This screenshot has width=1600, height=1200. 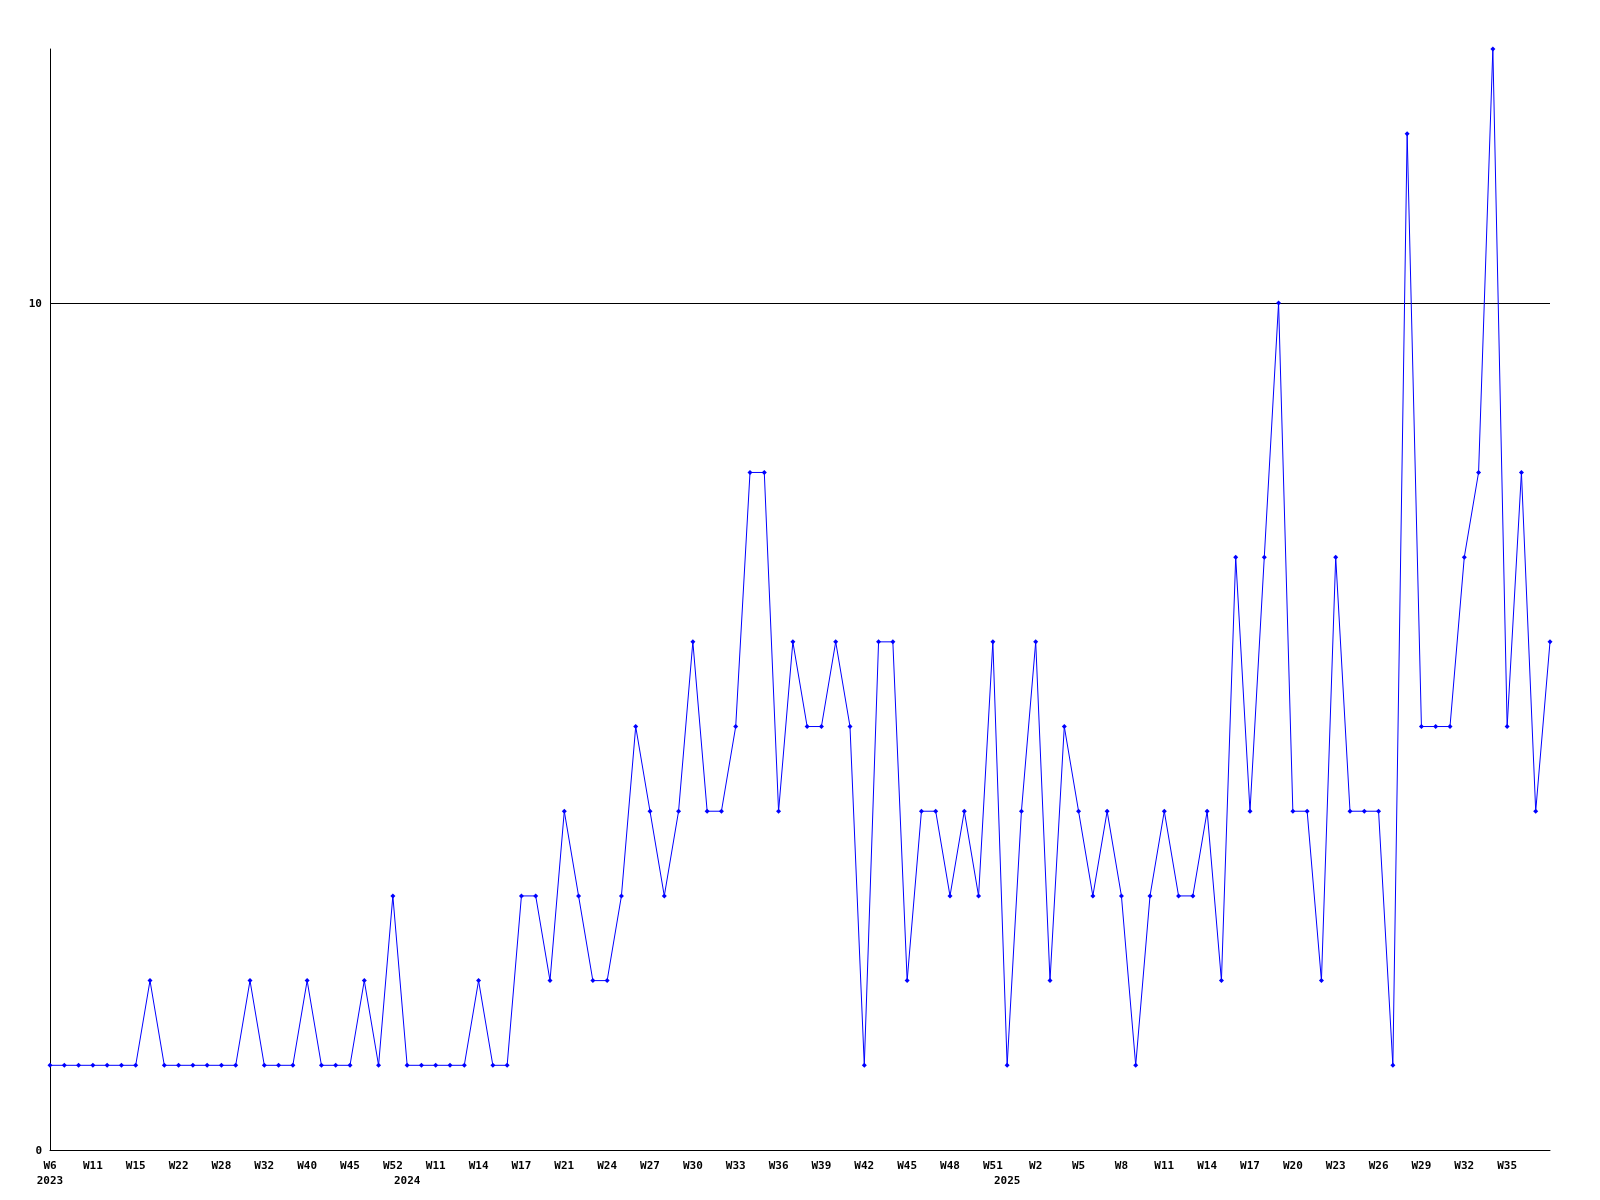 I want to click on x-tick-label: W23, so click(x=1335, y=1165).